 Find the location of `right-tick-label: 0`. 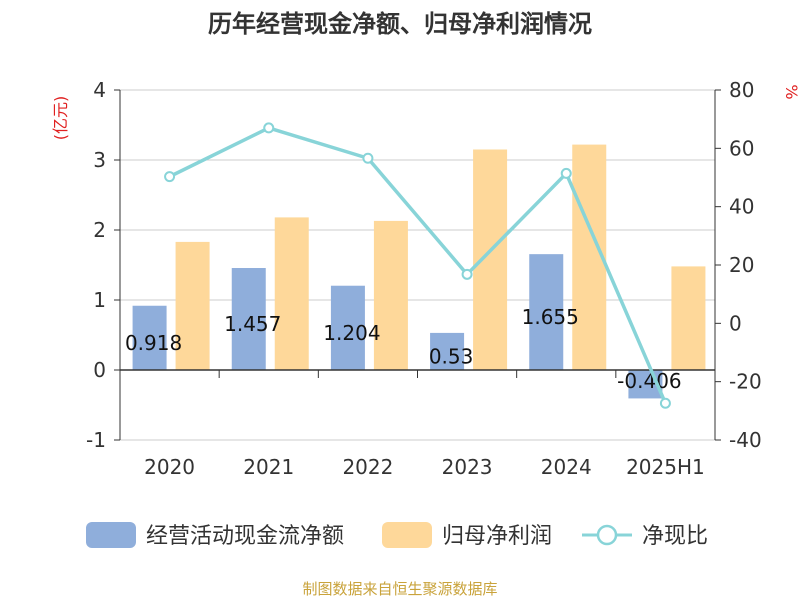

right-tick-label: 0 is located at coordinates (735, 323).